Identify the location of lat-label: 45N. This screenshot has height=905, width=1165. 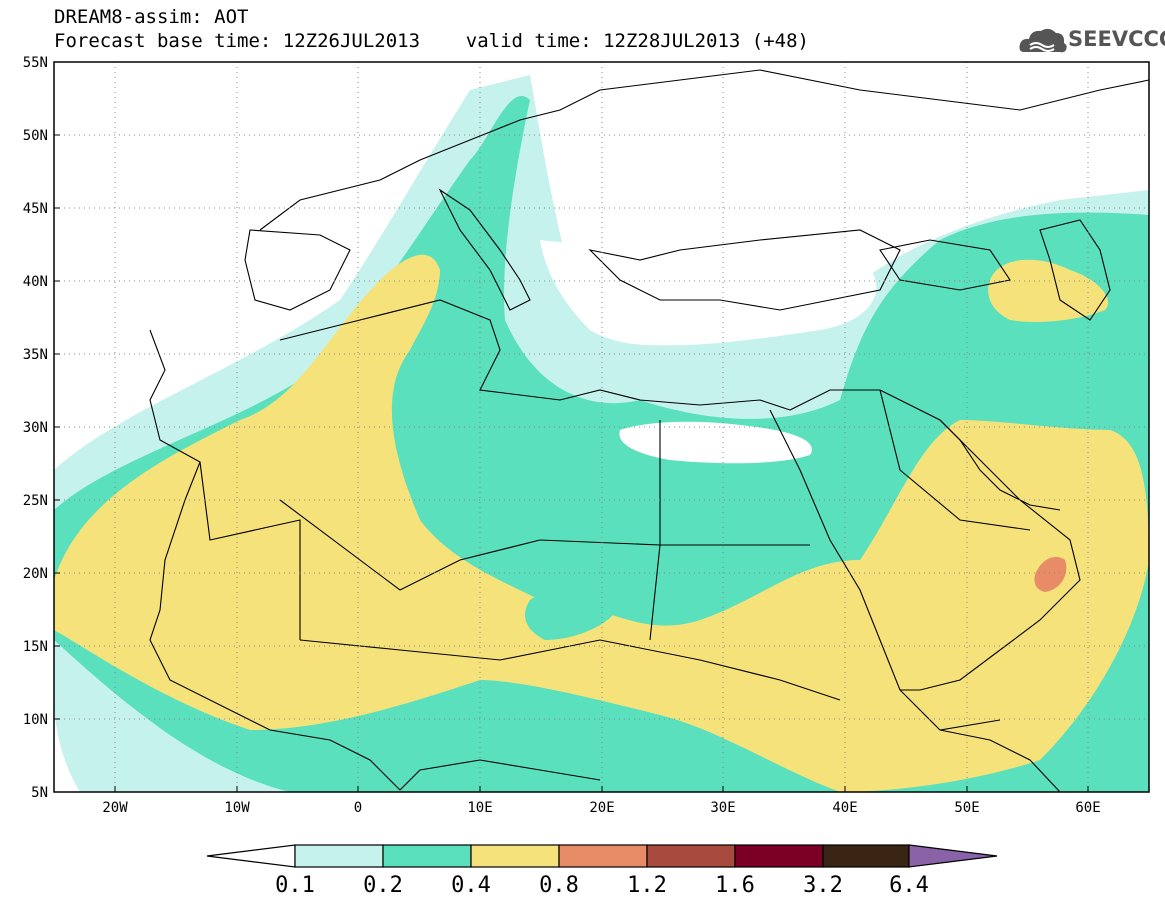
(35, 209).